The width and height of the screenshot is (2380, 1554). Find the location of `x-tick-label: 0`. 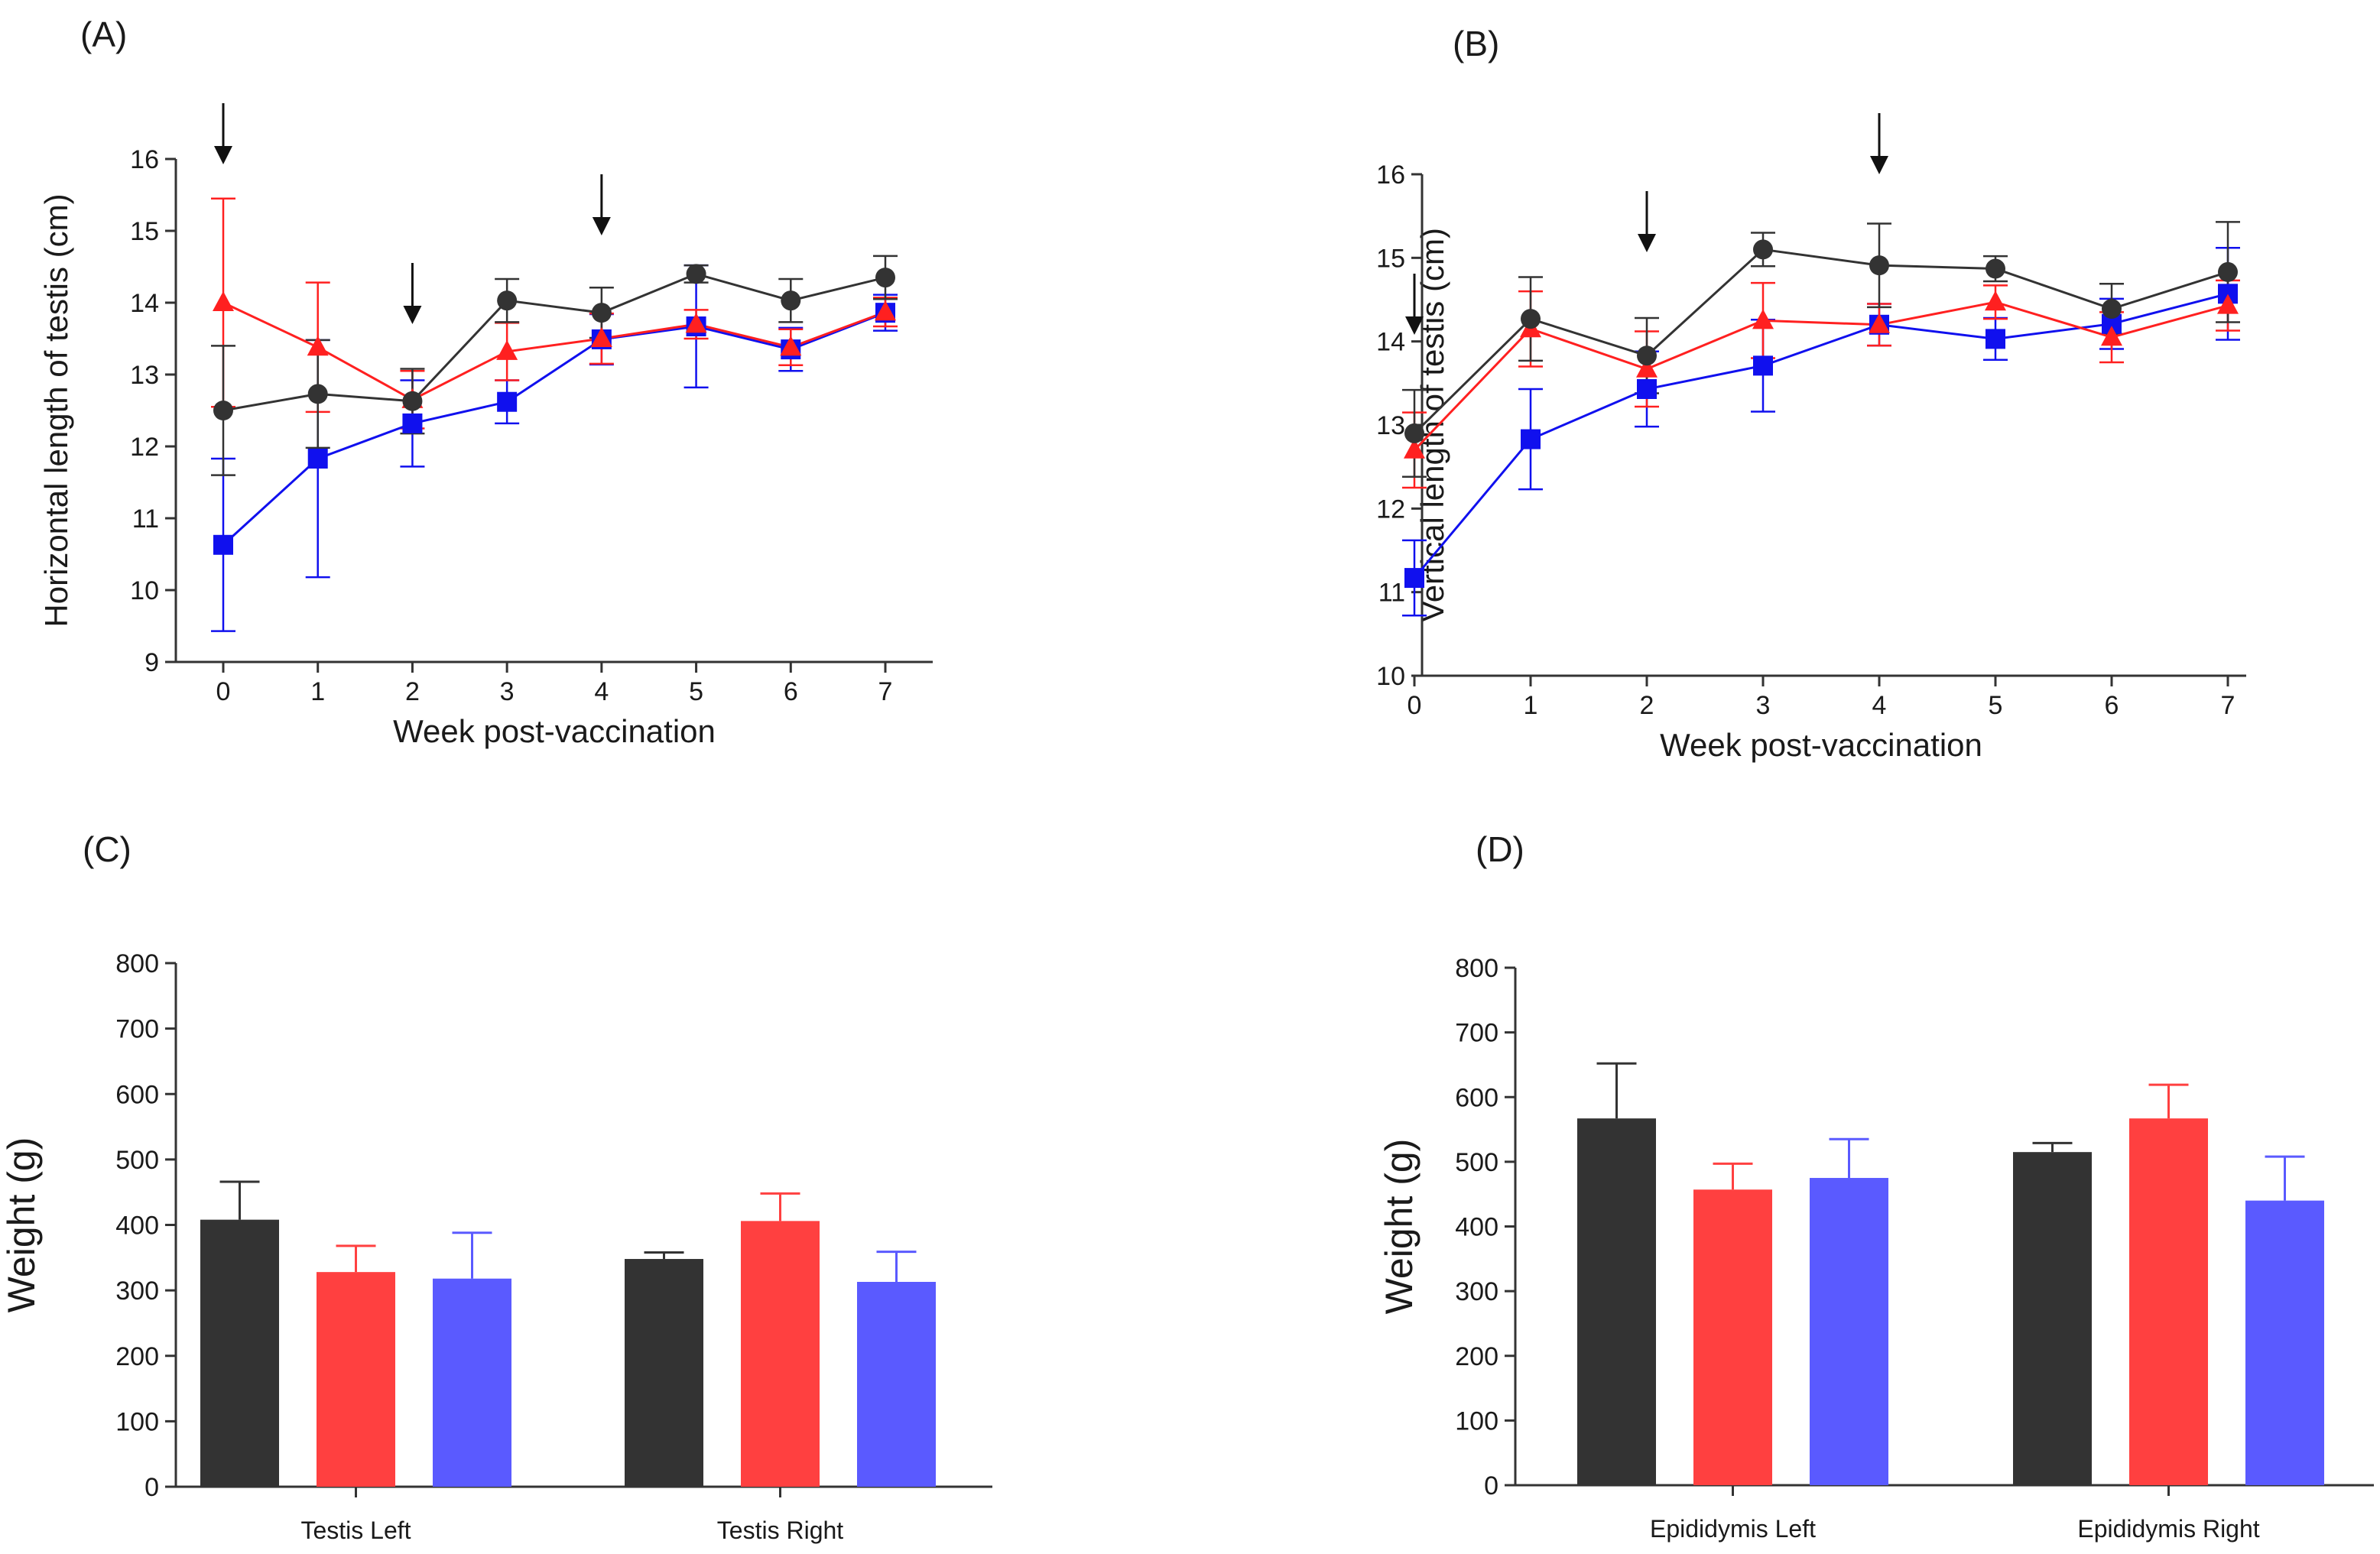

x-tick-label: 0 is located at coordinates (1415, 706).